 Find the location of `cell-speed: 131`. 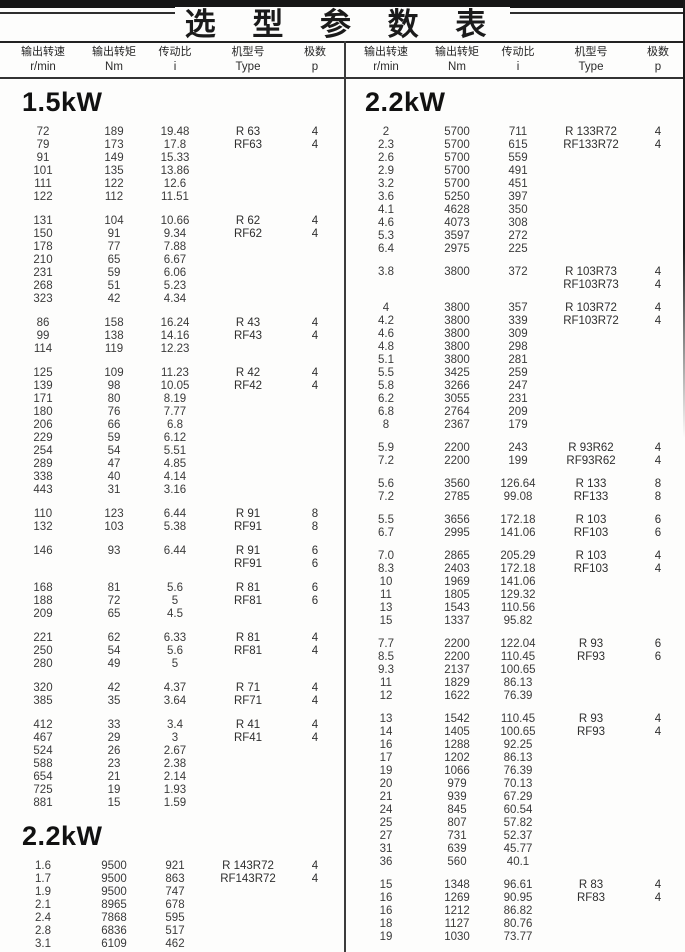

cell-speed: 131 is located at coordinates (43, 221).